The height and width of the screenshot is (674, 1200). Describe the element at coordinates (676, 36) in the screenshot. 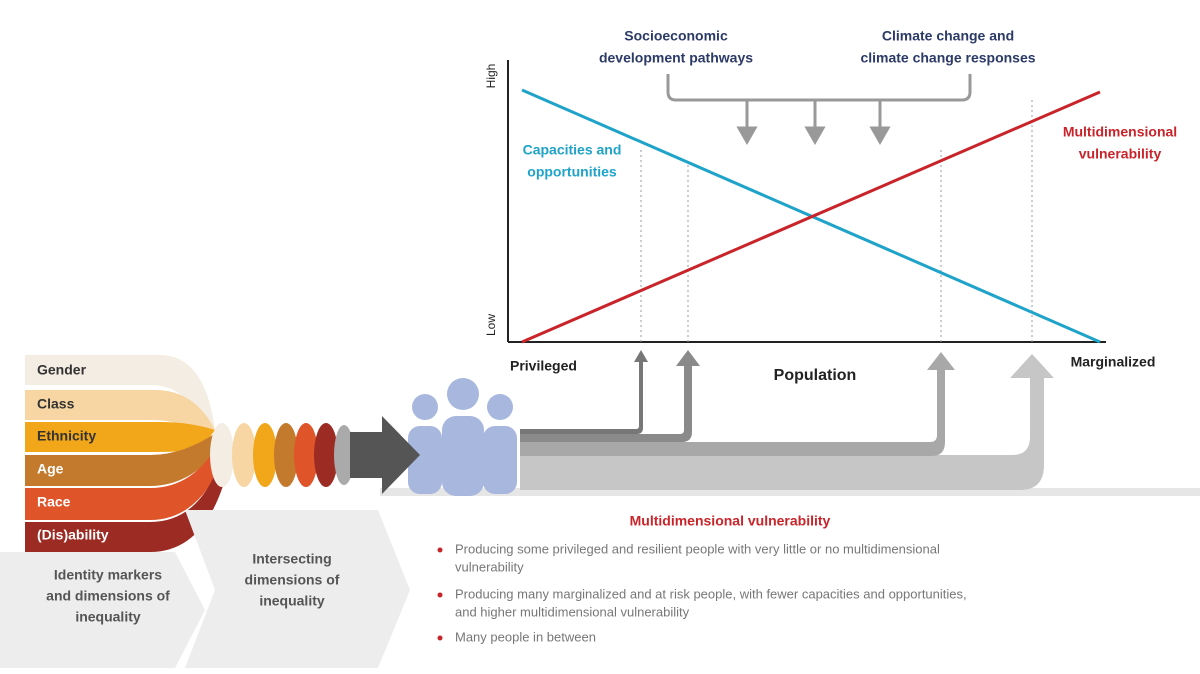

I see `pathways-label: Socioeconomic` at that location.